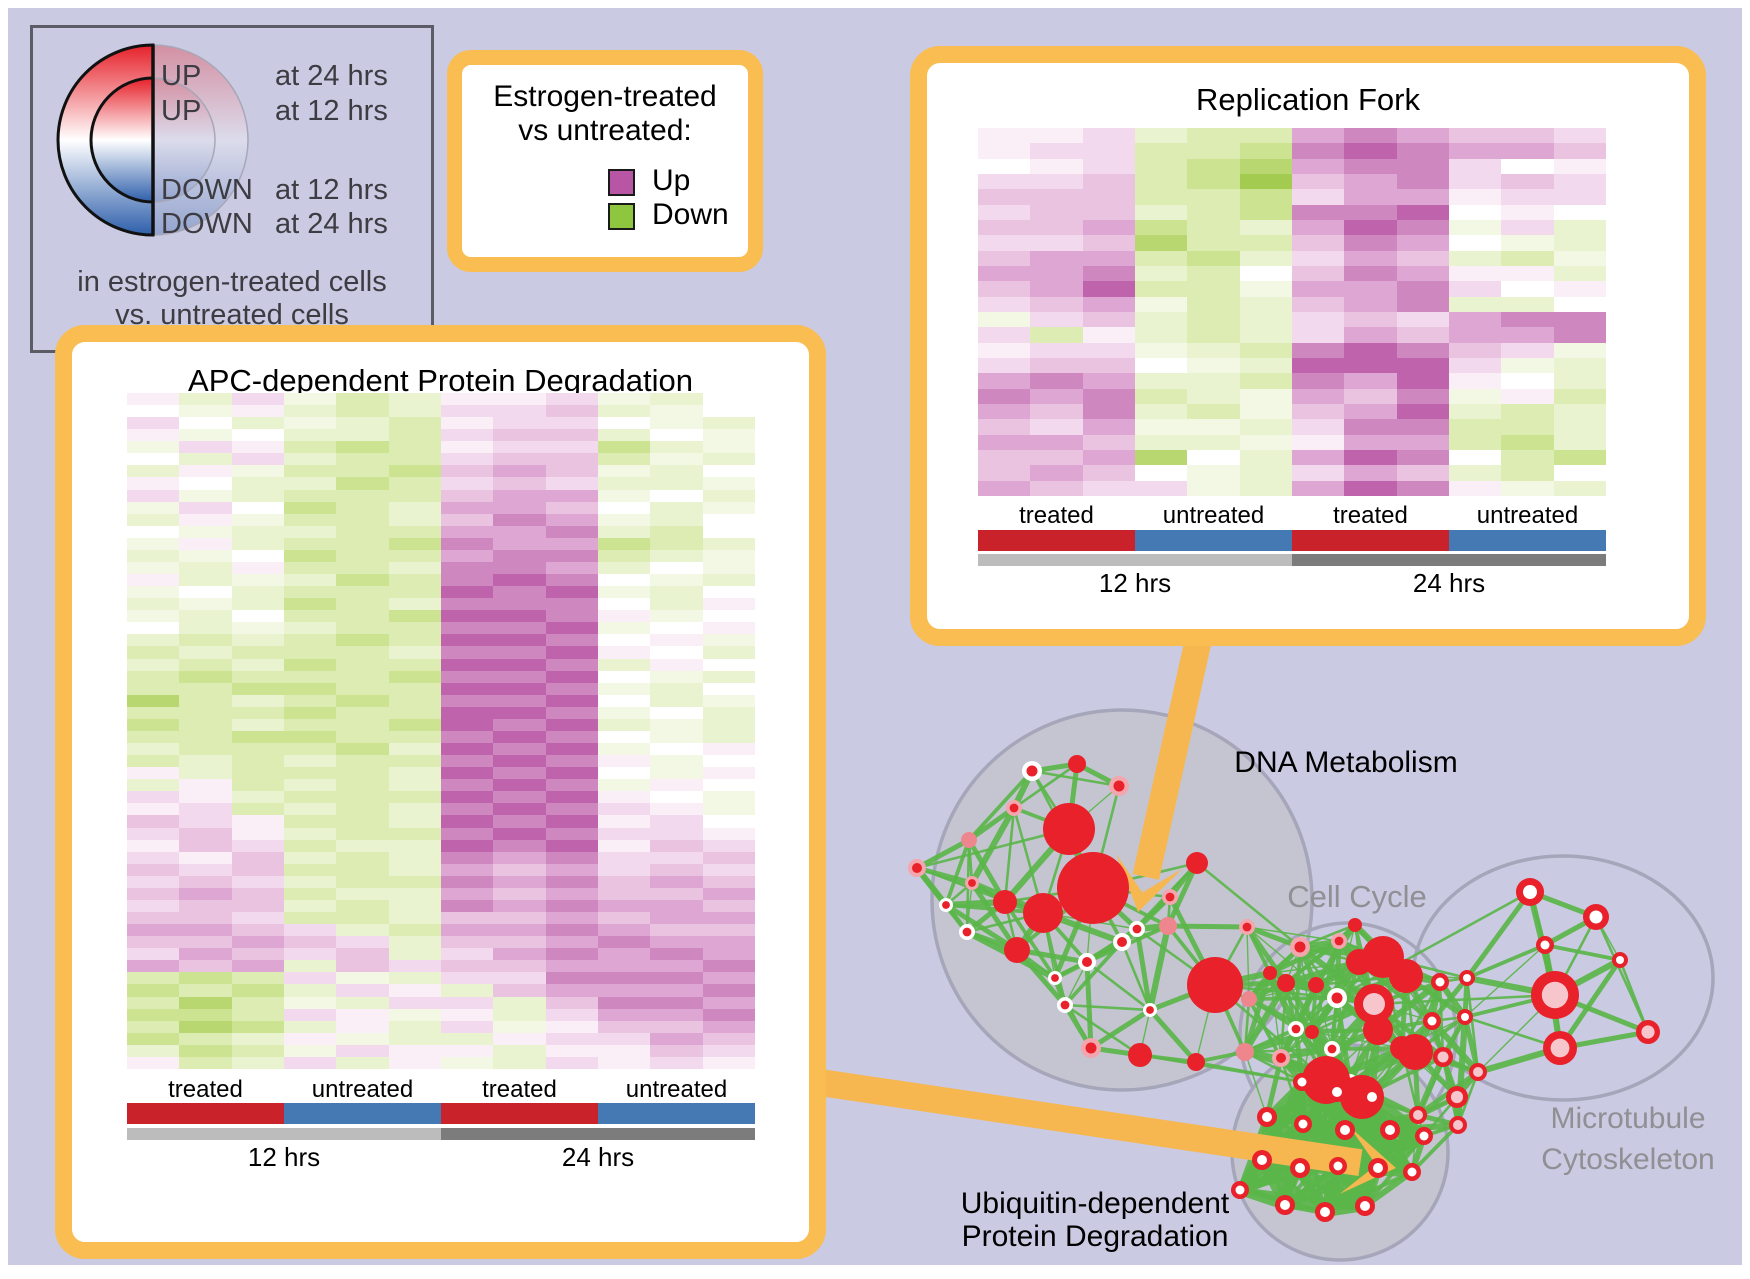 The width and height of the screenshot is (1750, 1279). Describe the element at coordinates (1614, 1139) in the screenshot. I see `cluster-label-microtubule-cytoskeleton: Microtubule Cytoskeleton` at that location.